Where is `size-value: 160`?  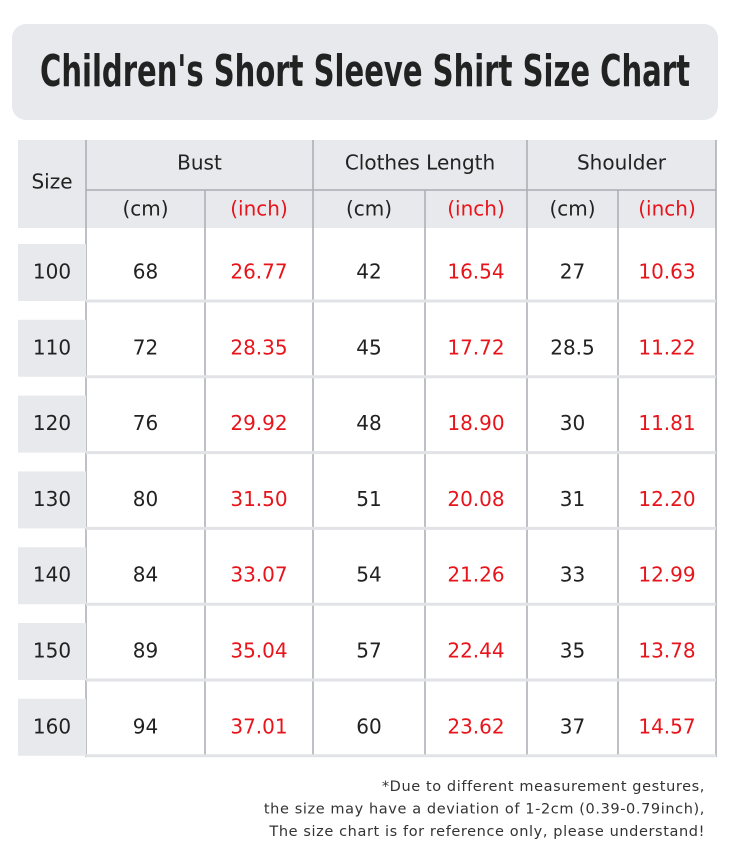 size-value: 160 is located at coordinates (52, 726).